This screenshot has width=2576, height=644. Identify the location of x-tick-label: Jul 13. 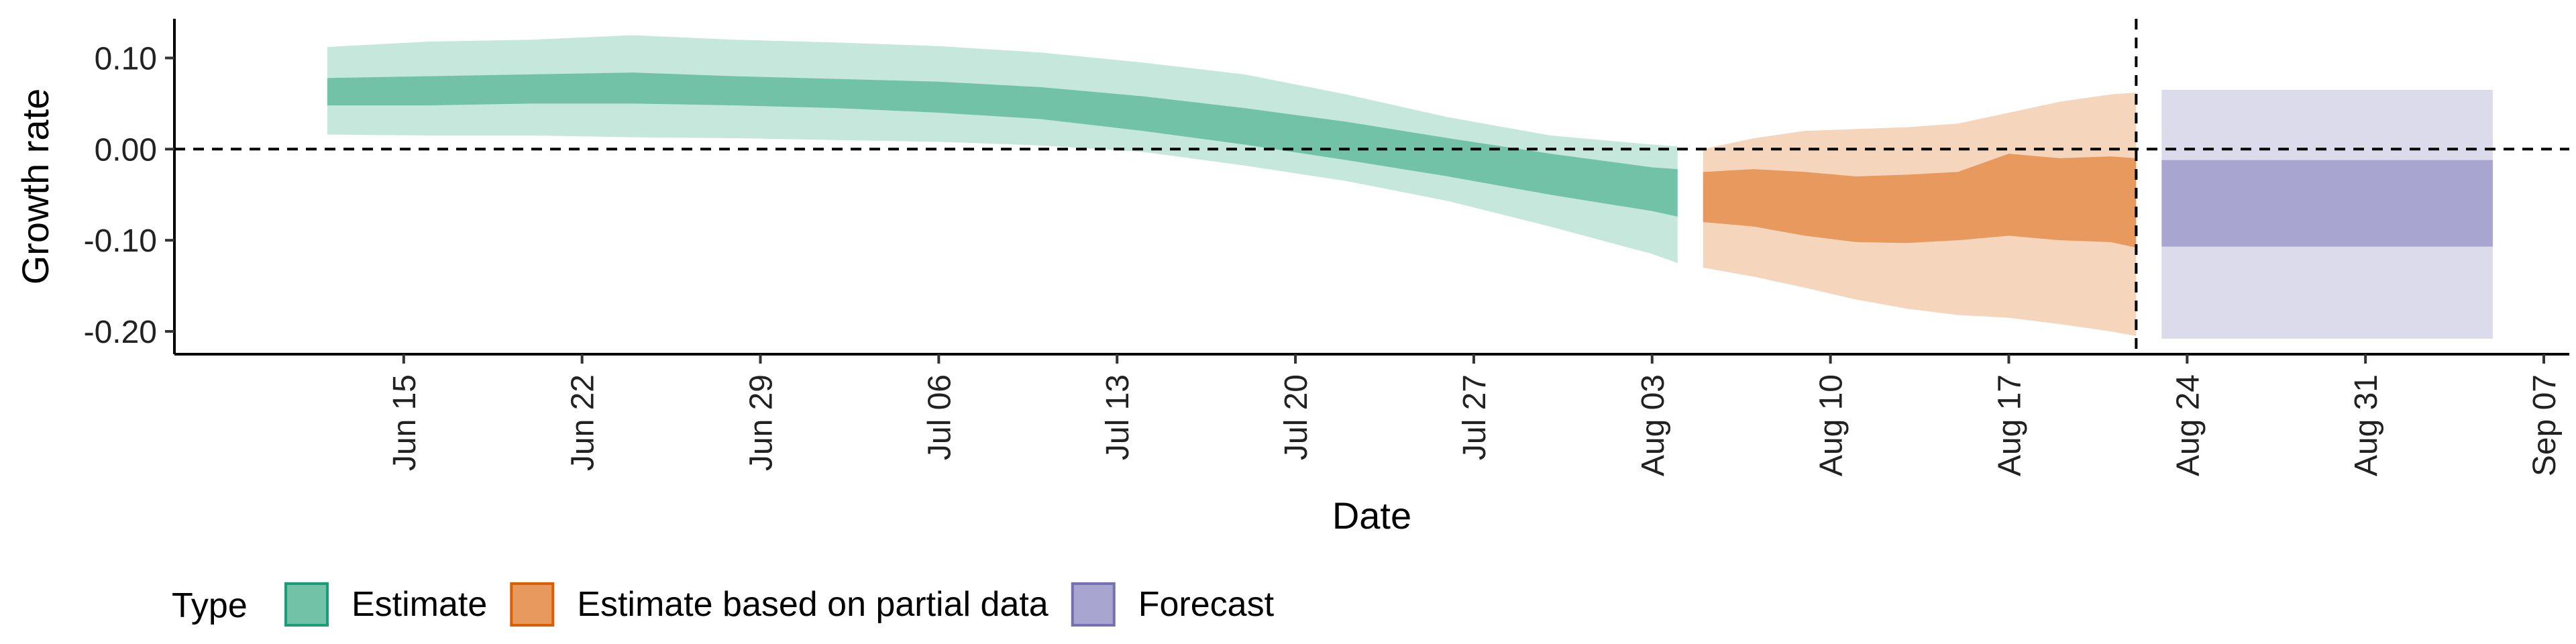
(1118, 417).